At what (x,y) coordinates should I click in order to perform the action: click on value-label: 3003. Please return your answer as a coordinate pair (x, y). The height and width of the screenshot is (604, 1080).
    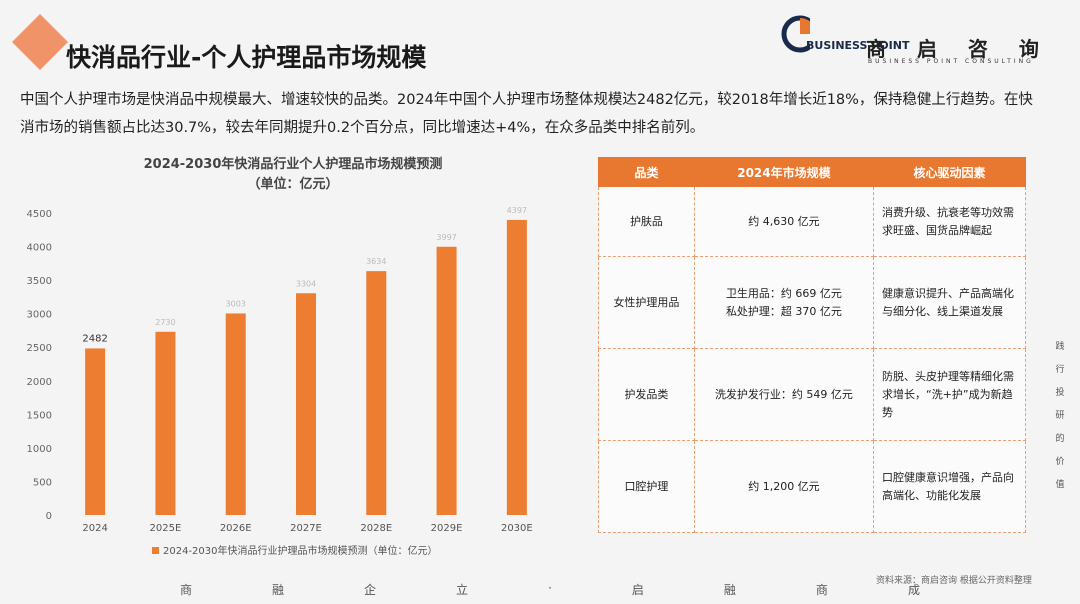
    Looking at the image, I should click on (236, 303).